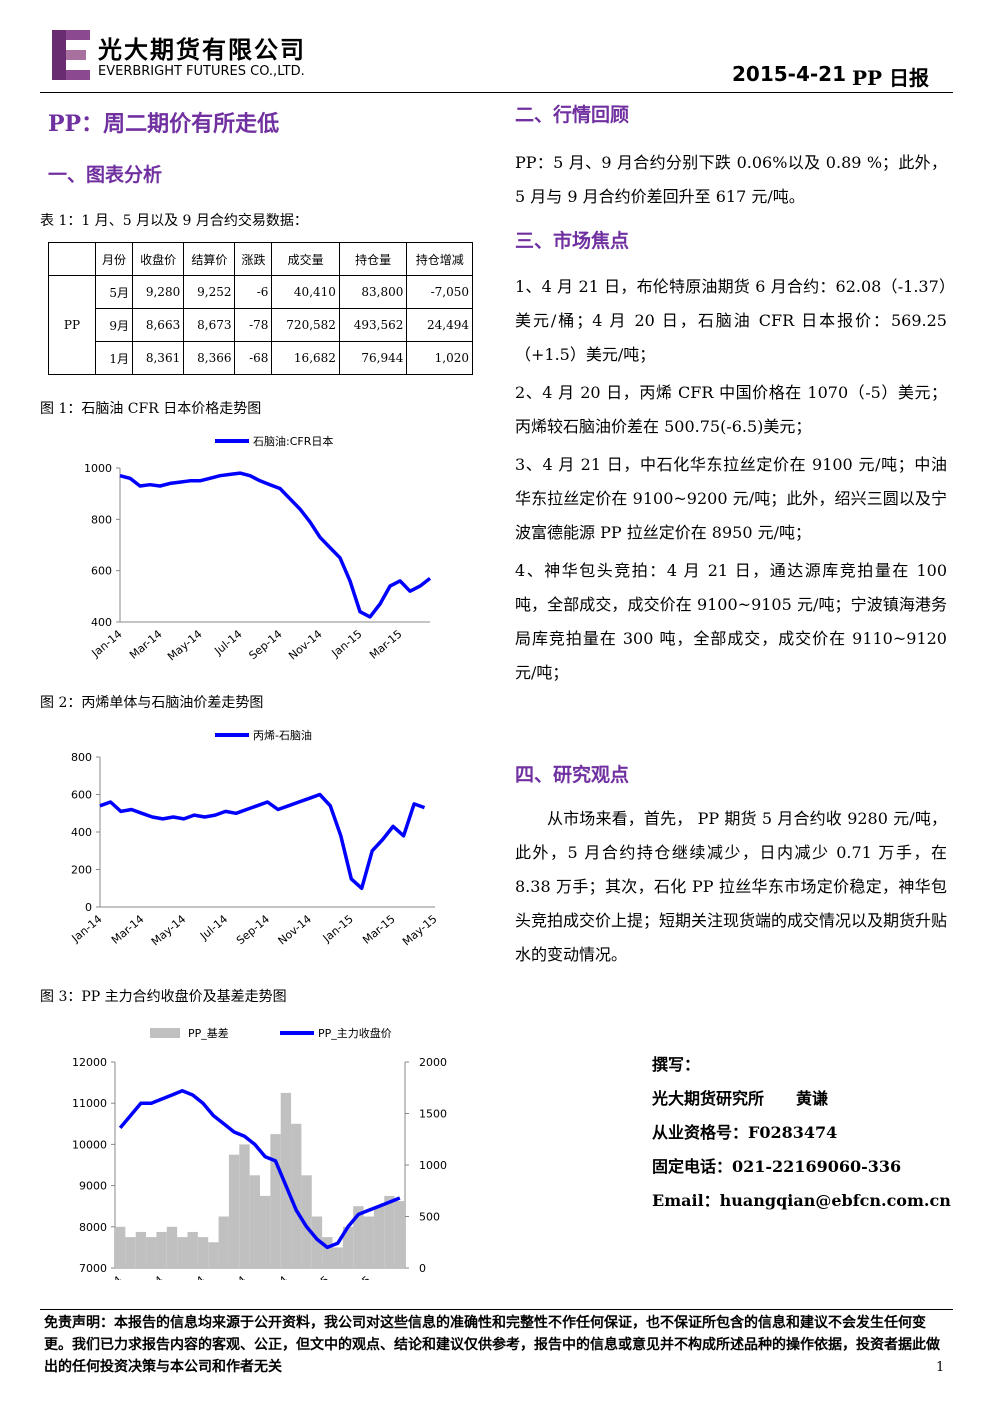 This screenshot has height=1404, width=993. Describe the element at coordinates (373, 358) in the screenshot. I see `table-cell: 76,944` at that location.